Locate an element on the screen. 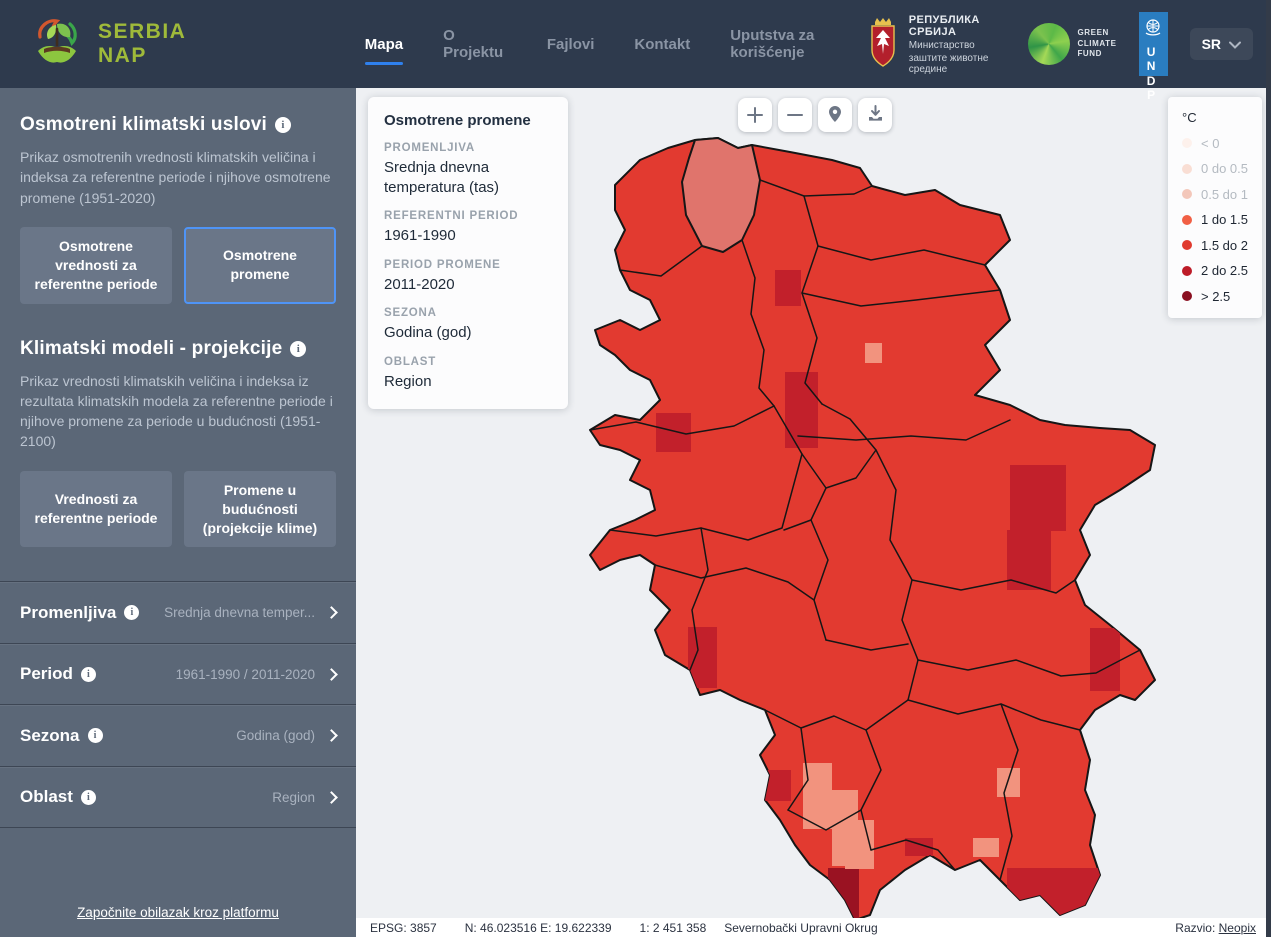 Image resolution: width=1271 pixels, height=937 pixels. statusbar-credit: Razvio: Neopix is located at coordinates (1215, 928).